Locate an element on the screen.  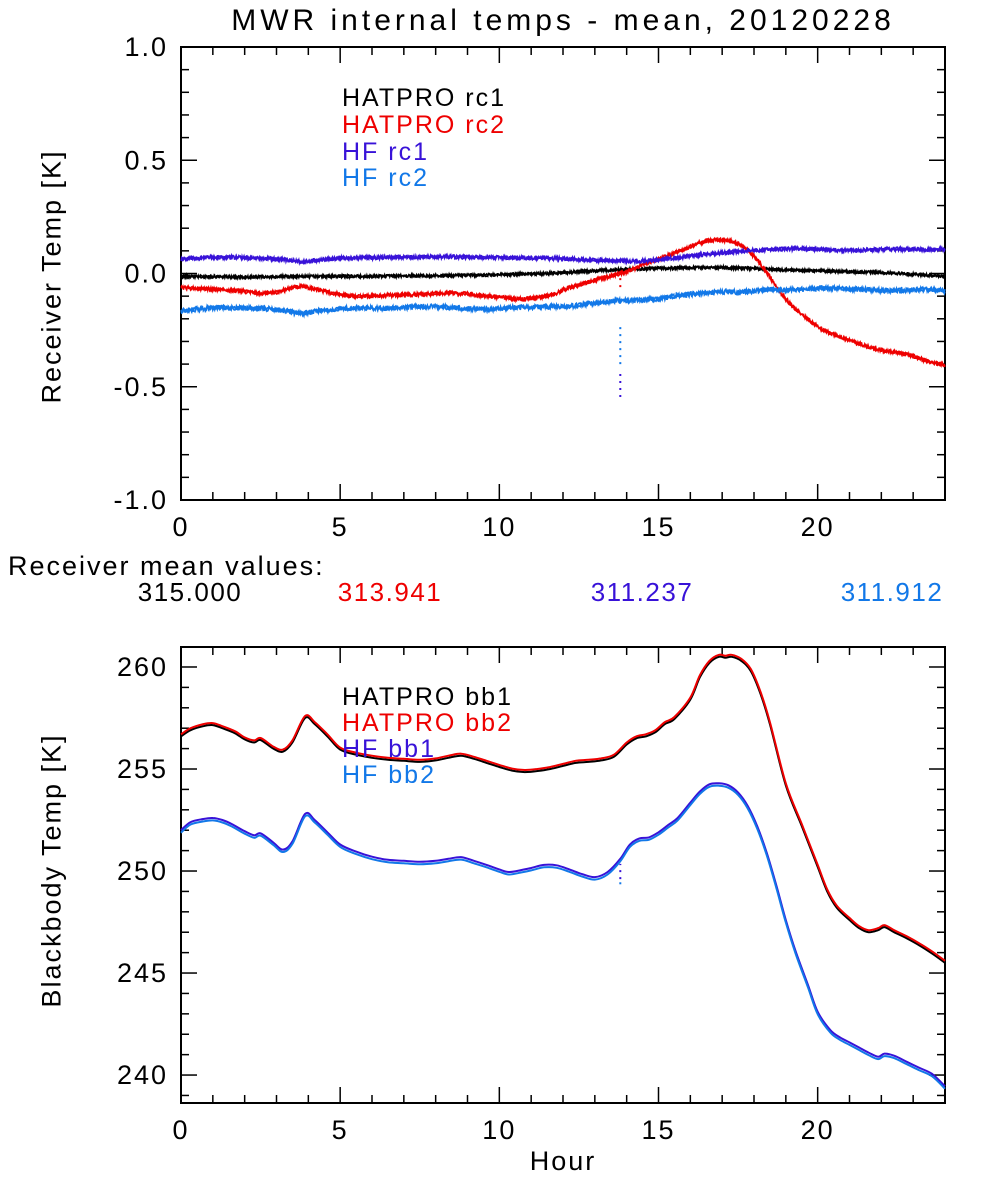
receiver-mean-hf-rc1: 311.237 is located at coordinates (642, 592).